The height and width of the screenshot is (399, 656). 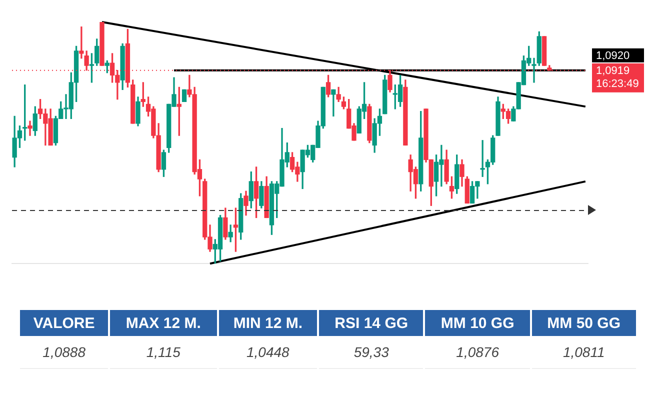 I want to click on text: 59,33, so click(x=371, y=352).